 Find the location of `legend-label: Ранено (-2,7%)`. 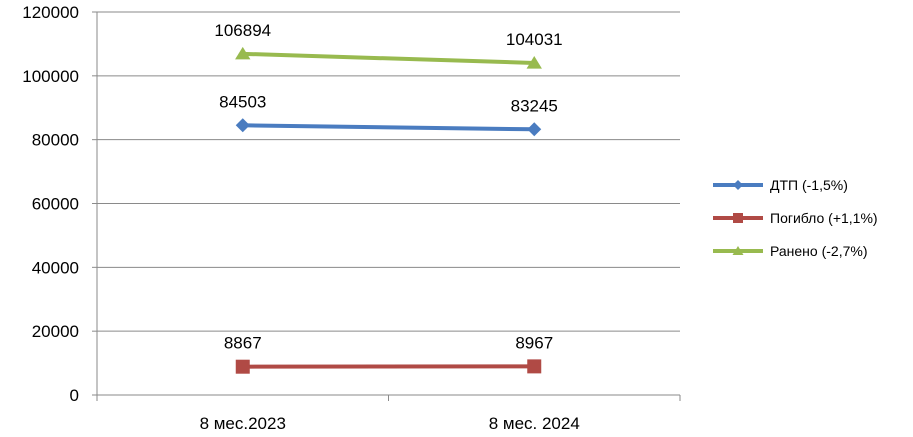

legend-label: Ранено (-2,7%) is located at coordinates (818, 251).